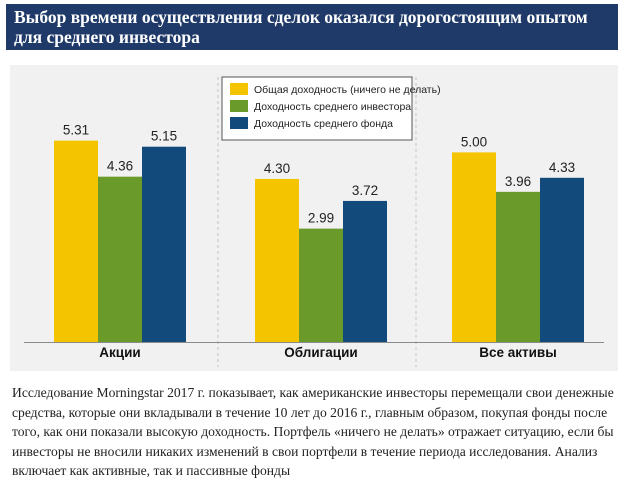  I want to click on bar-value-label: 3.96, so click(518, 181).